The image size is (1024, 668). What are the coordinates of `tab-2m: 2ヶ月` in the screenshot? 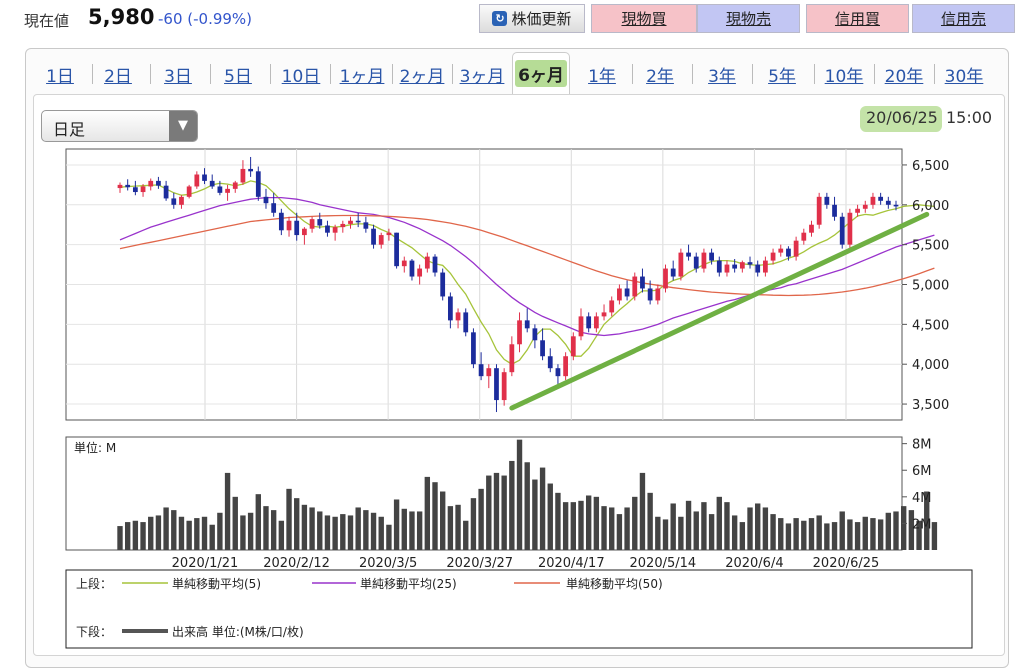 It's located at (422, 77).